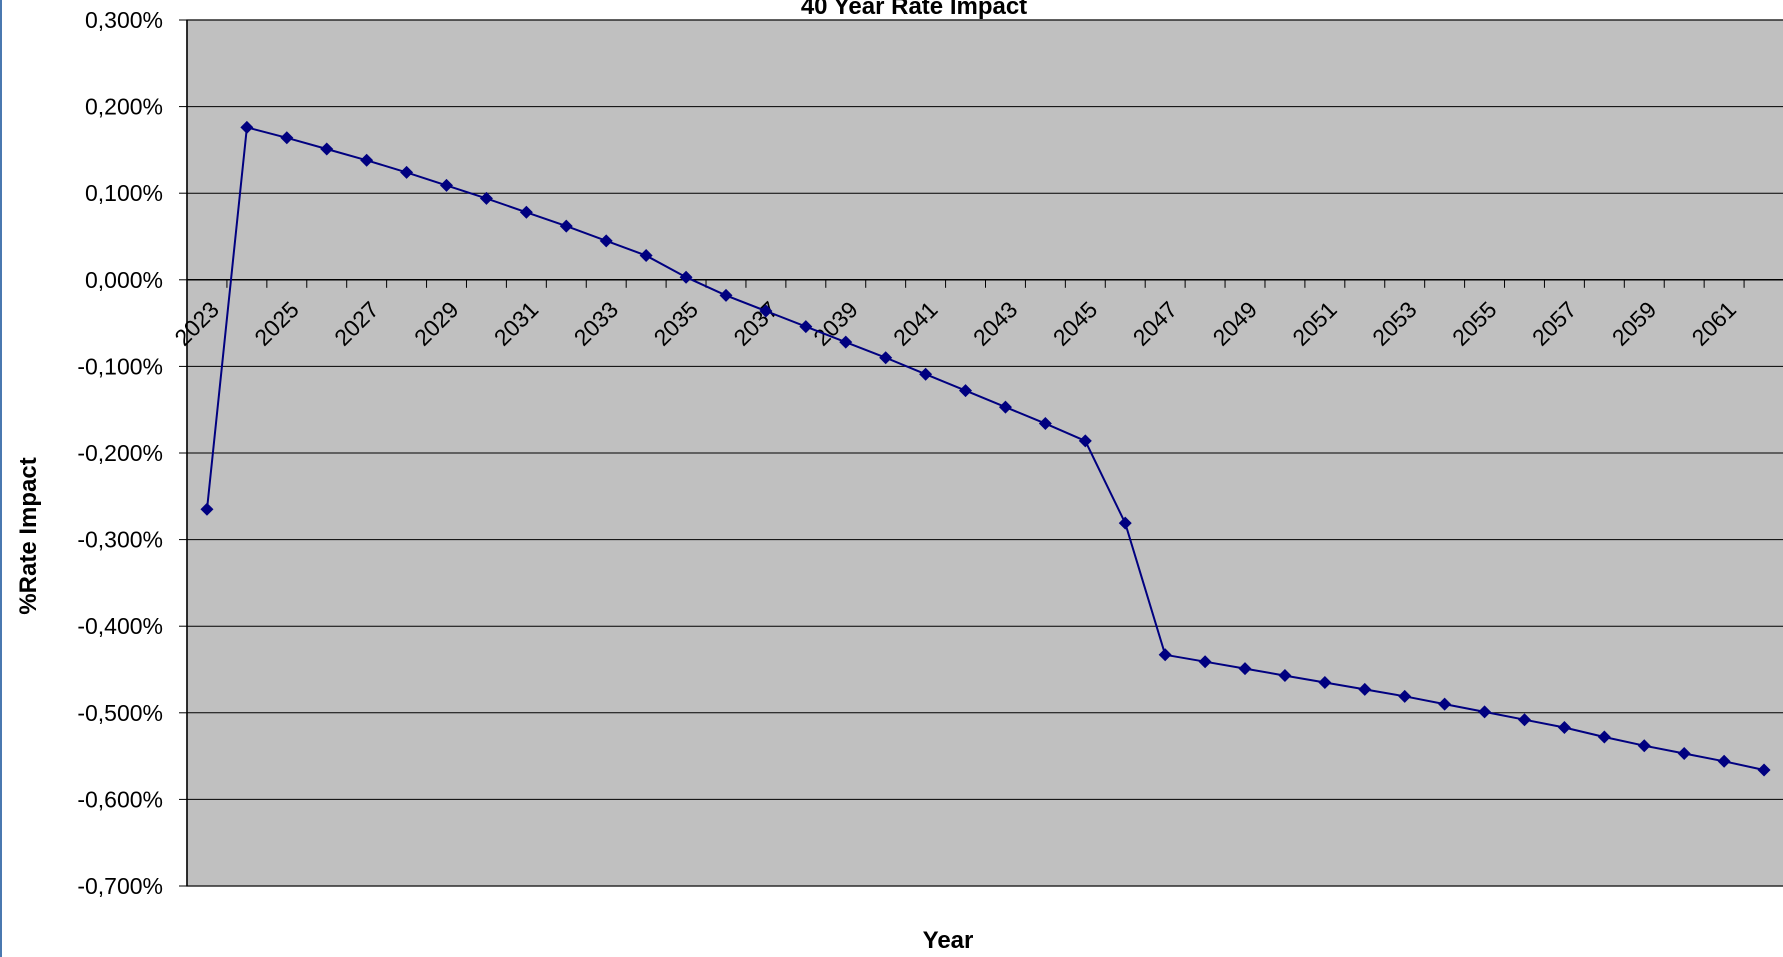 Image resolution: width=1783 pixels, height=957 pixels. What do you see at coordinates (120, 366) in the screenshot?
I see `y-tick-label: -0,100%` at bounding box center [120, 366].